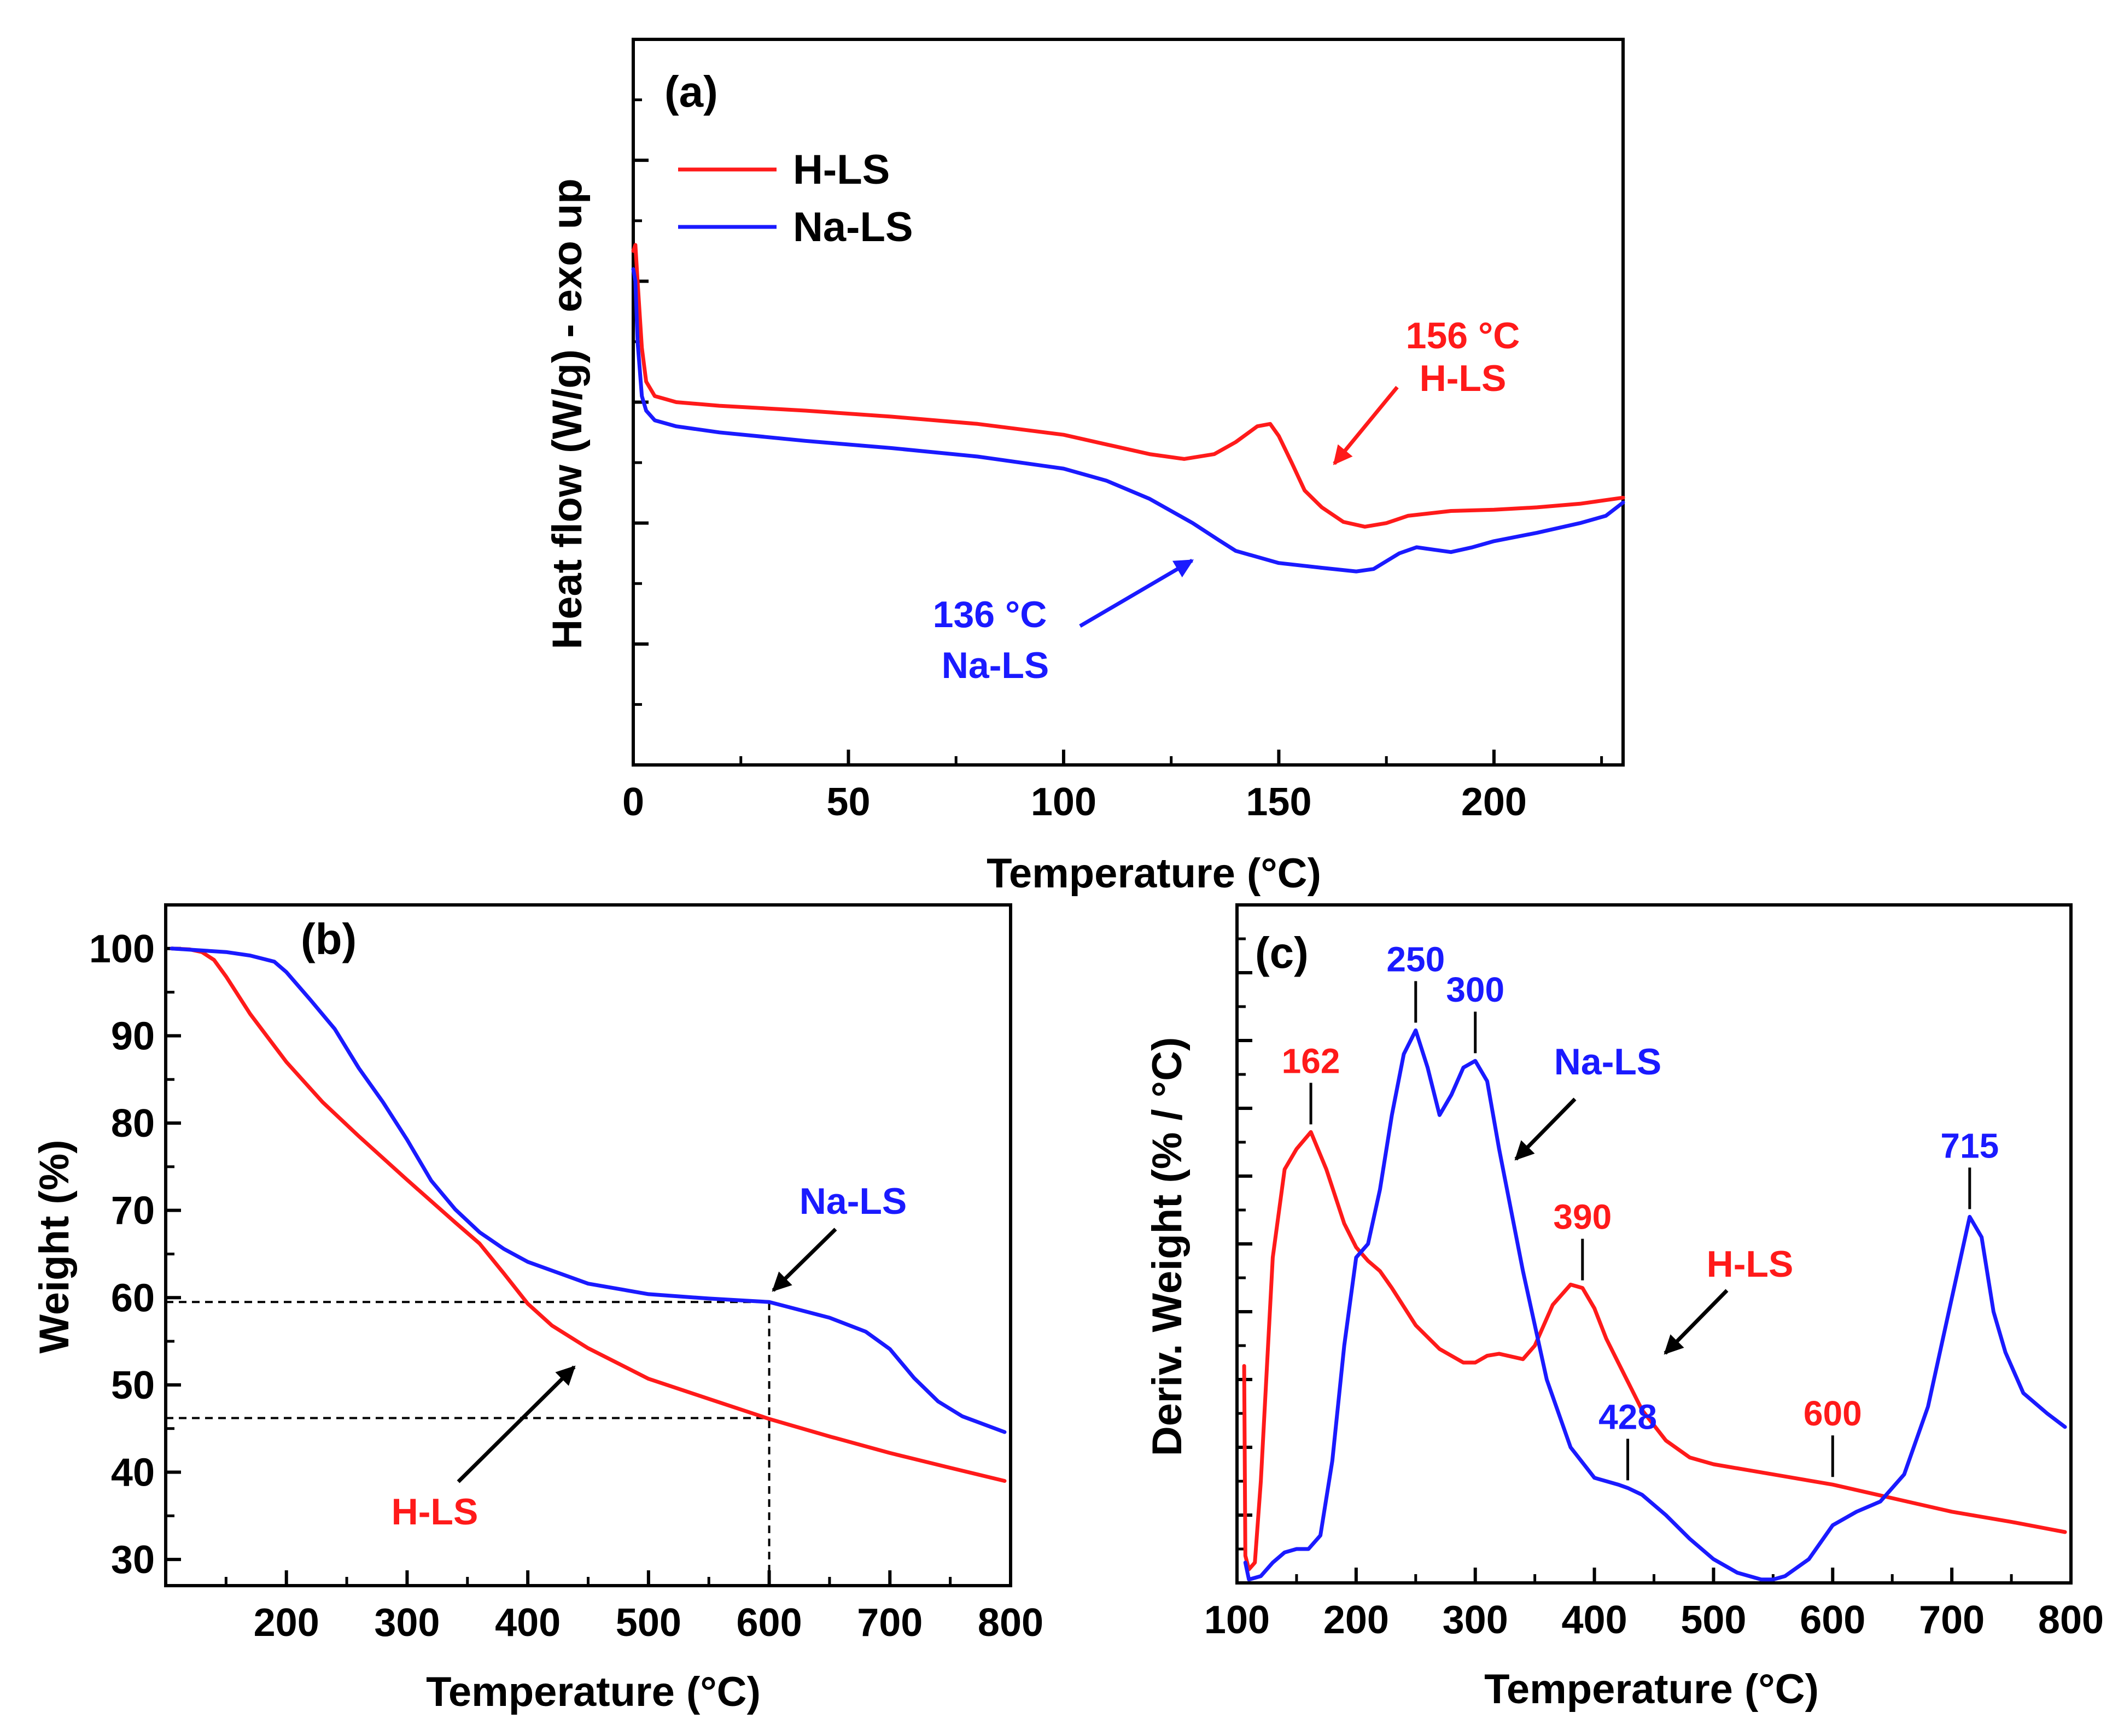  Describe the element at coordinates (1311, 1060) in the screenshot. I see `peak-label-162: 162` at that location.